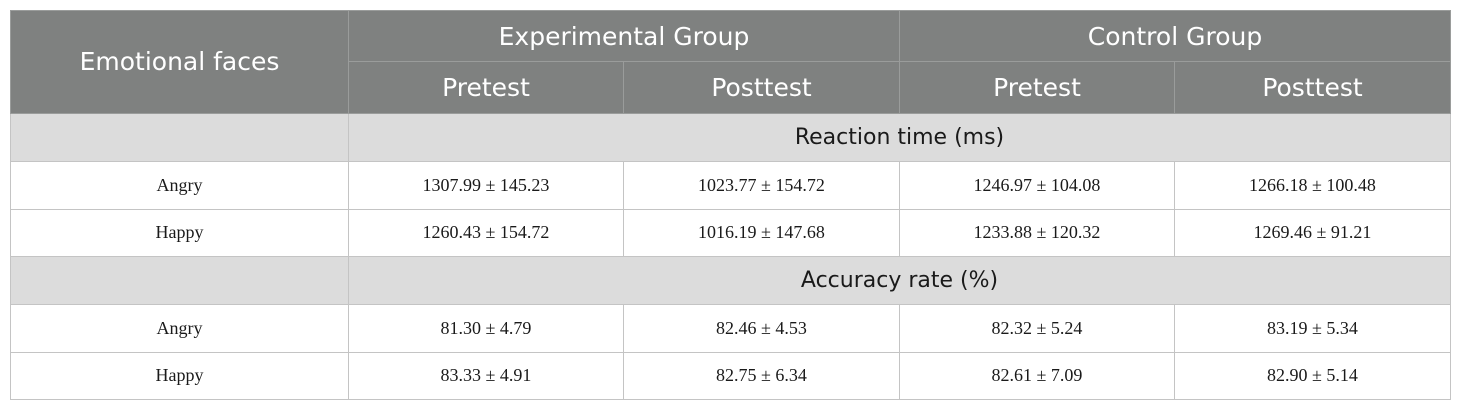 This screenshot has width=1460, height=411. Describe the element at coordinates (761, 87) in the screenshot. I see `exp-posttest-header: Posttest` at that location.